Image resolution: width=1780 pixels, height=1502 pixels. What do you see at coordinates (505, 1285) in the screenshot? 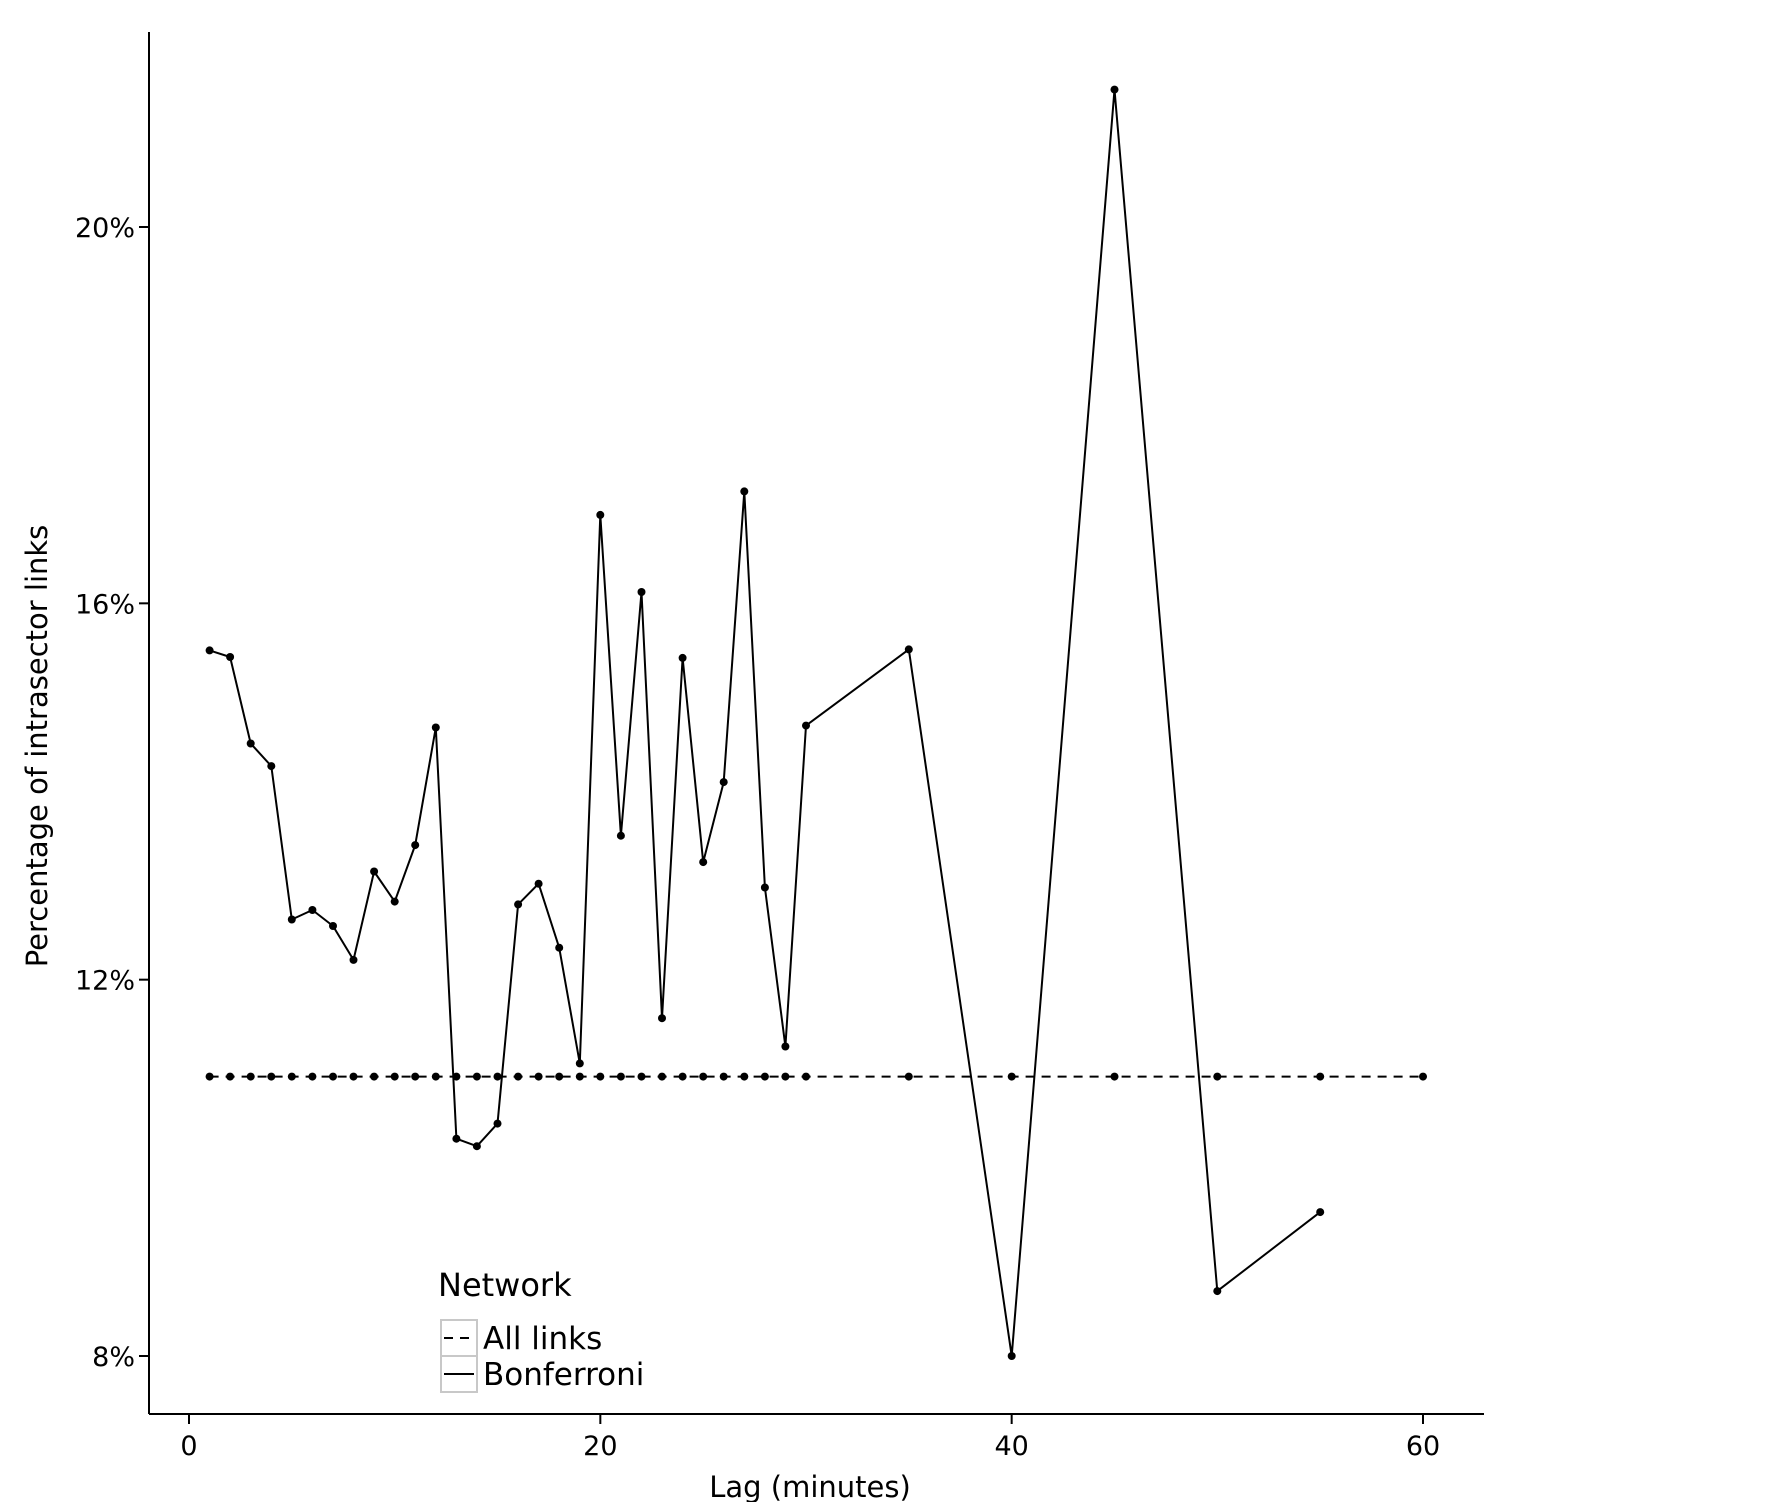
I see `legend-title: Network` at bounding box center [505, 1285].